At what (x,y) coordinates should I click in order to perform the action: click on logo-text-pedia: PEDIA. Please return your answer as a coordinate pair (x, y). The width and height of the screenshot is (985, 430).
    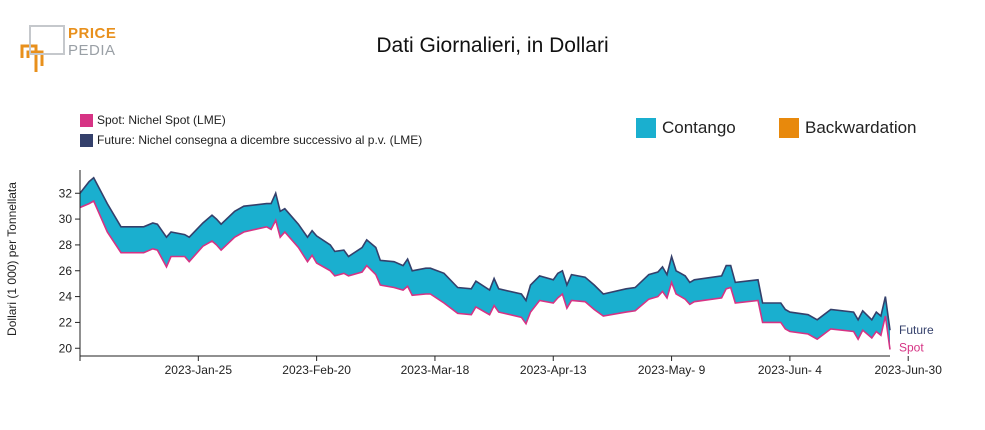
    Looking at the image, I should click on (92, 50).